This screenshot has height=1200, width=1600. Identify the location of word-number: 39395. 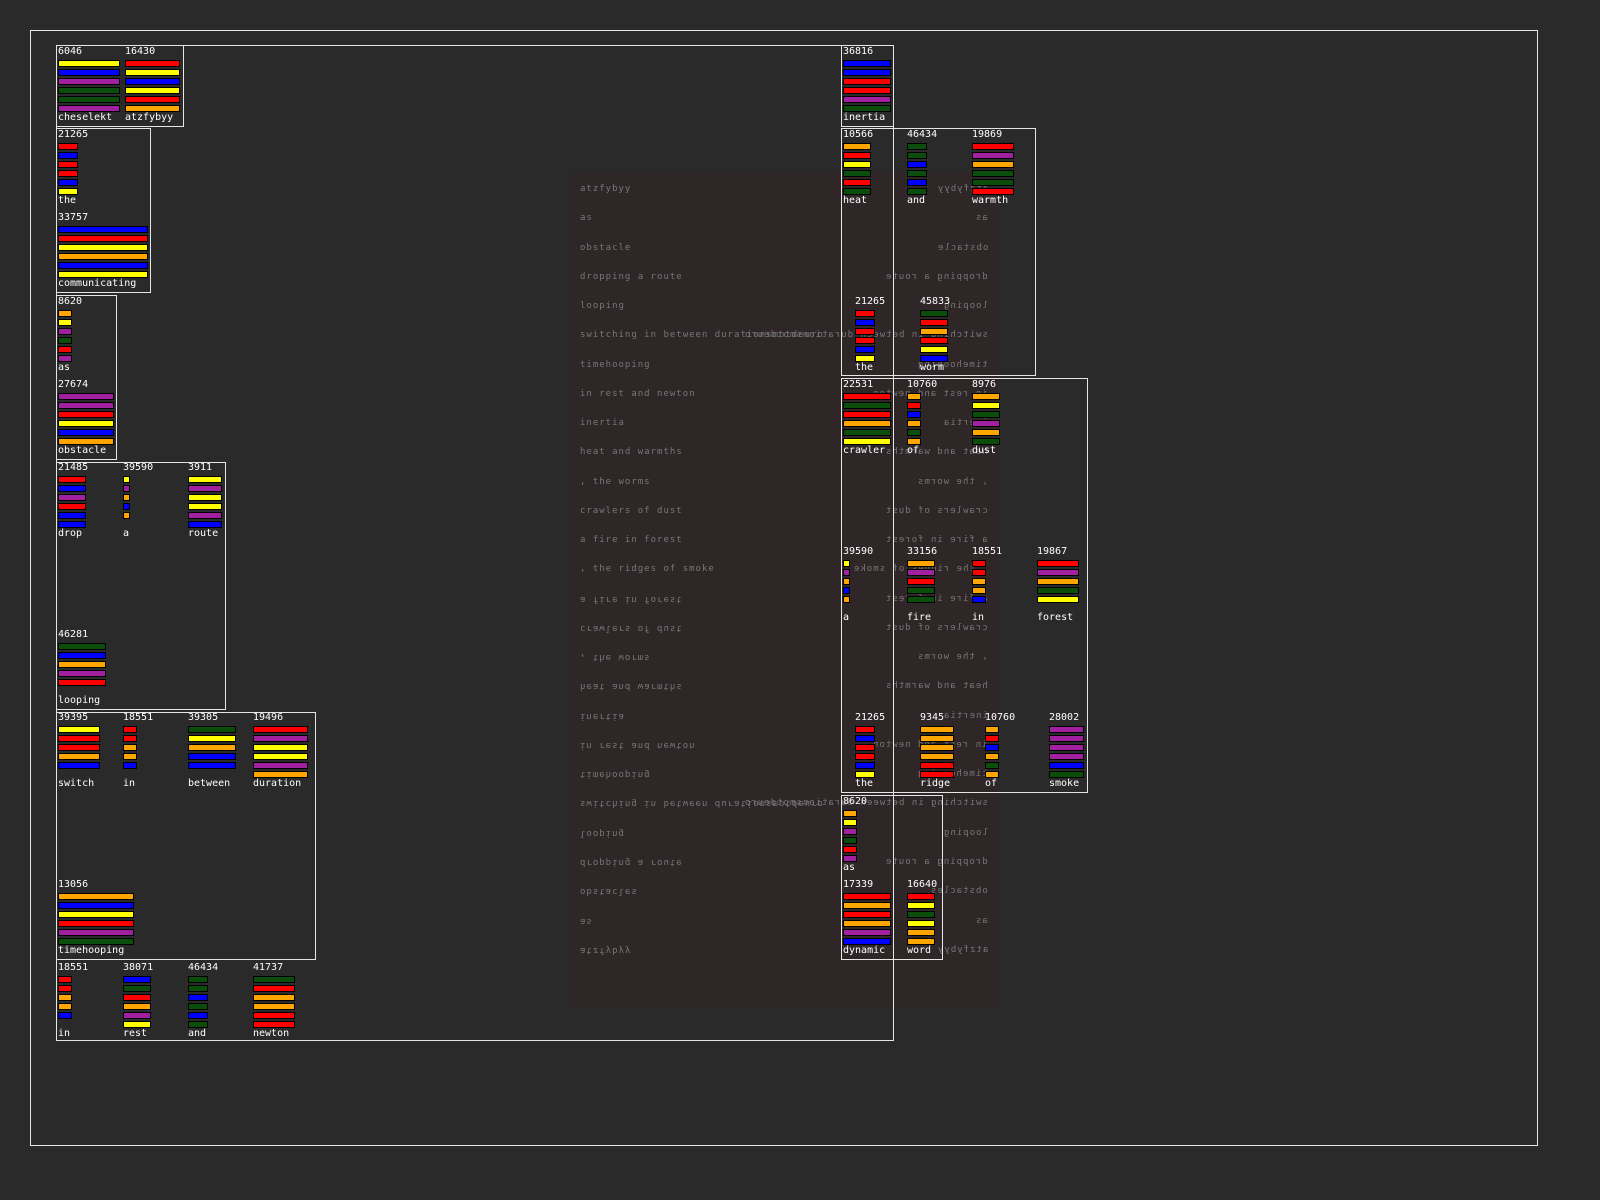
(73, 717).